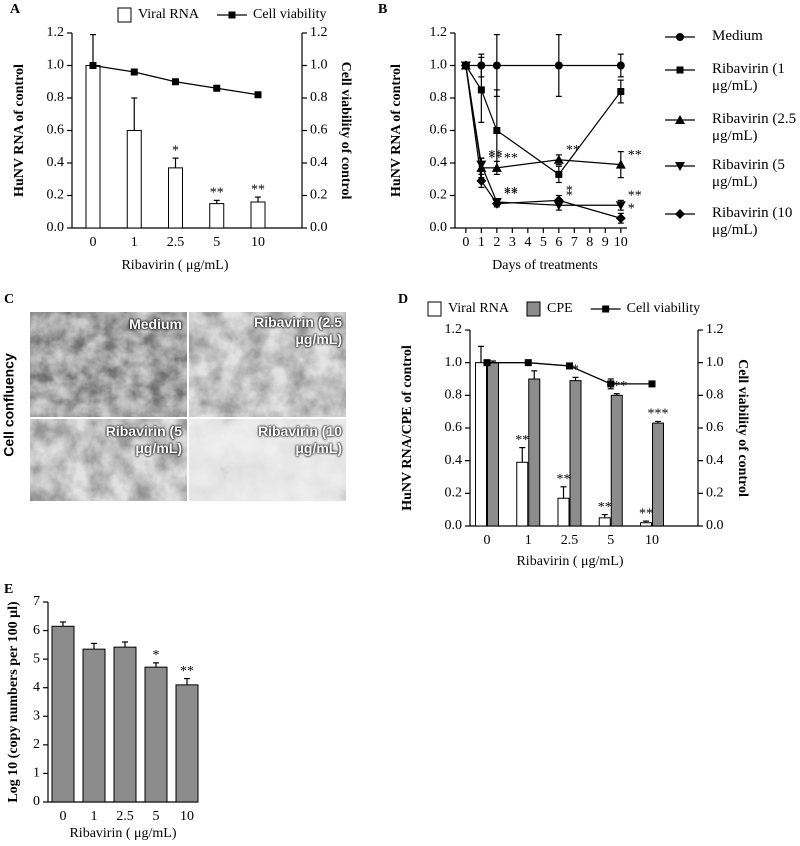  What do you see at coordinates (558, 242) in the screenshot?
I see `x-tick-label: 6` at bounding box center [558, 242].